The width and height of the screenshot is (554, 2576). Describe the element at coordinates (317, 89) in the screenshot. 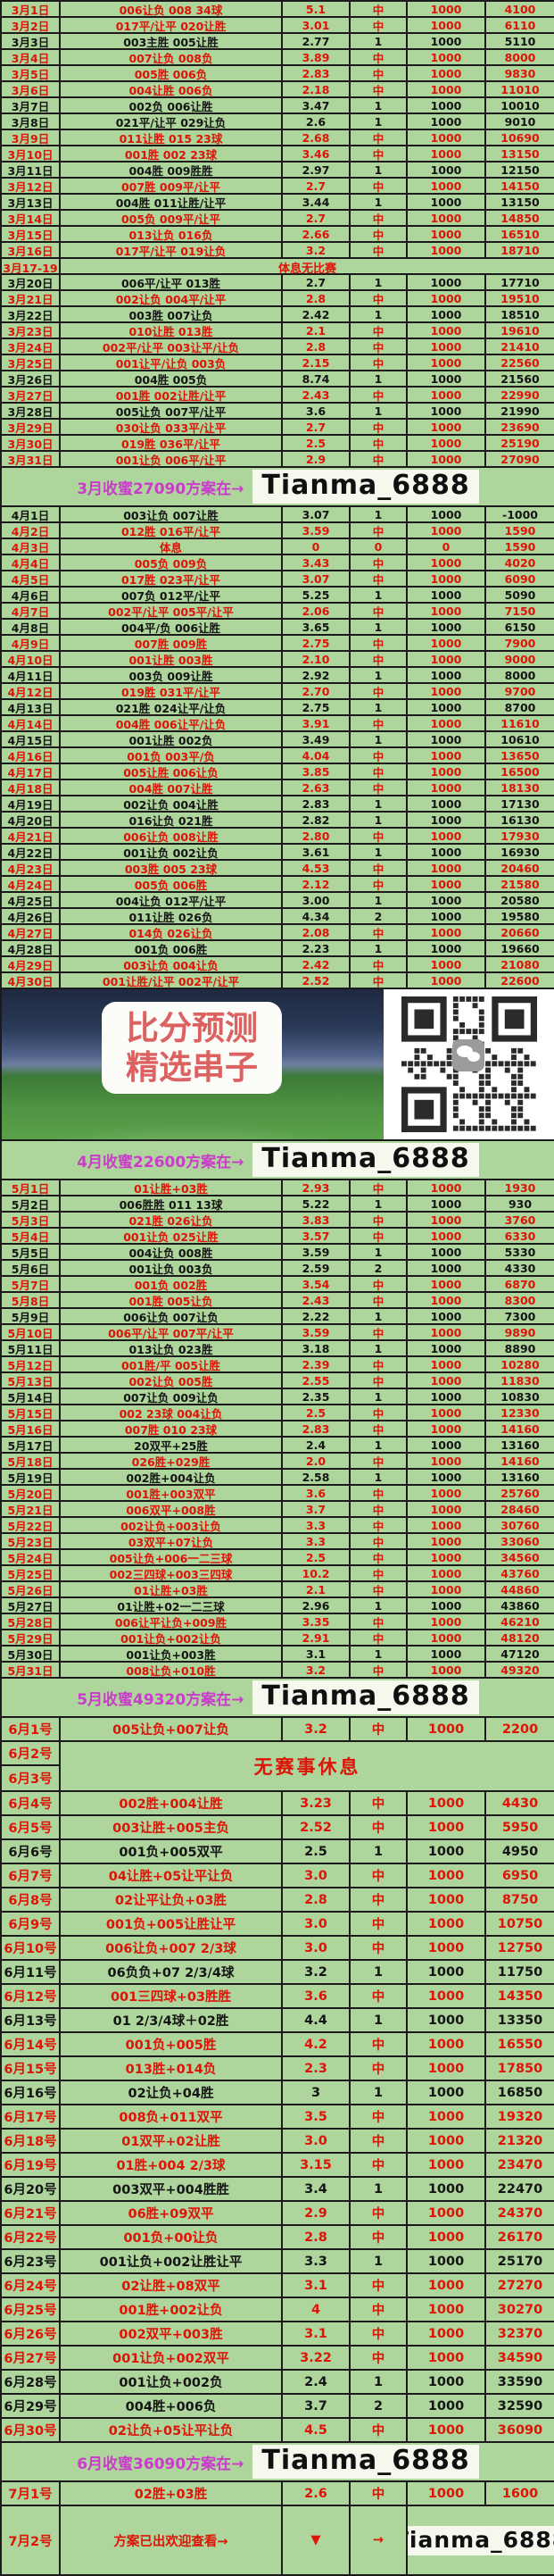

I see `odds-cell: 2.18` at that location.